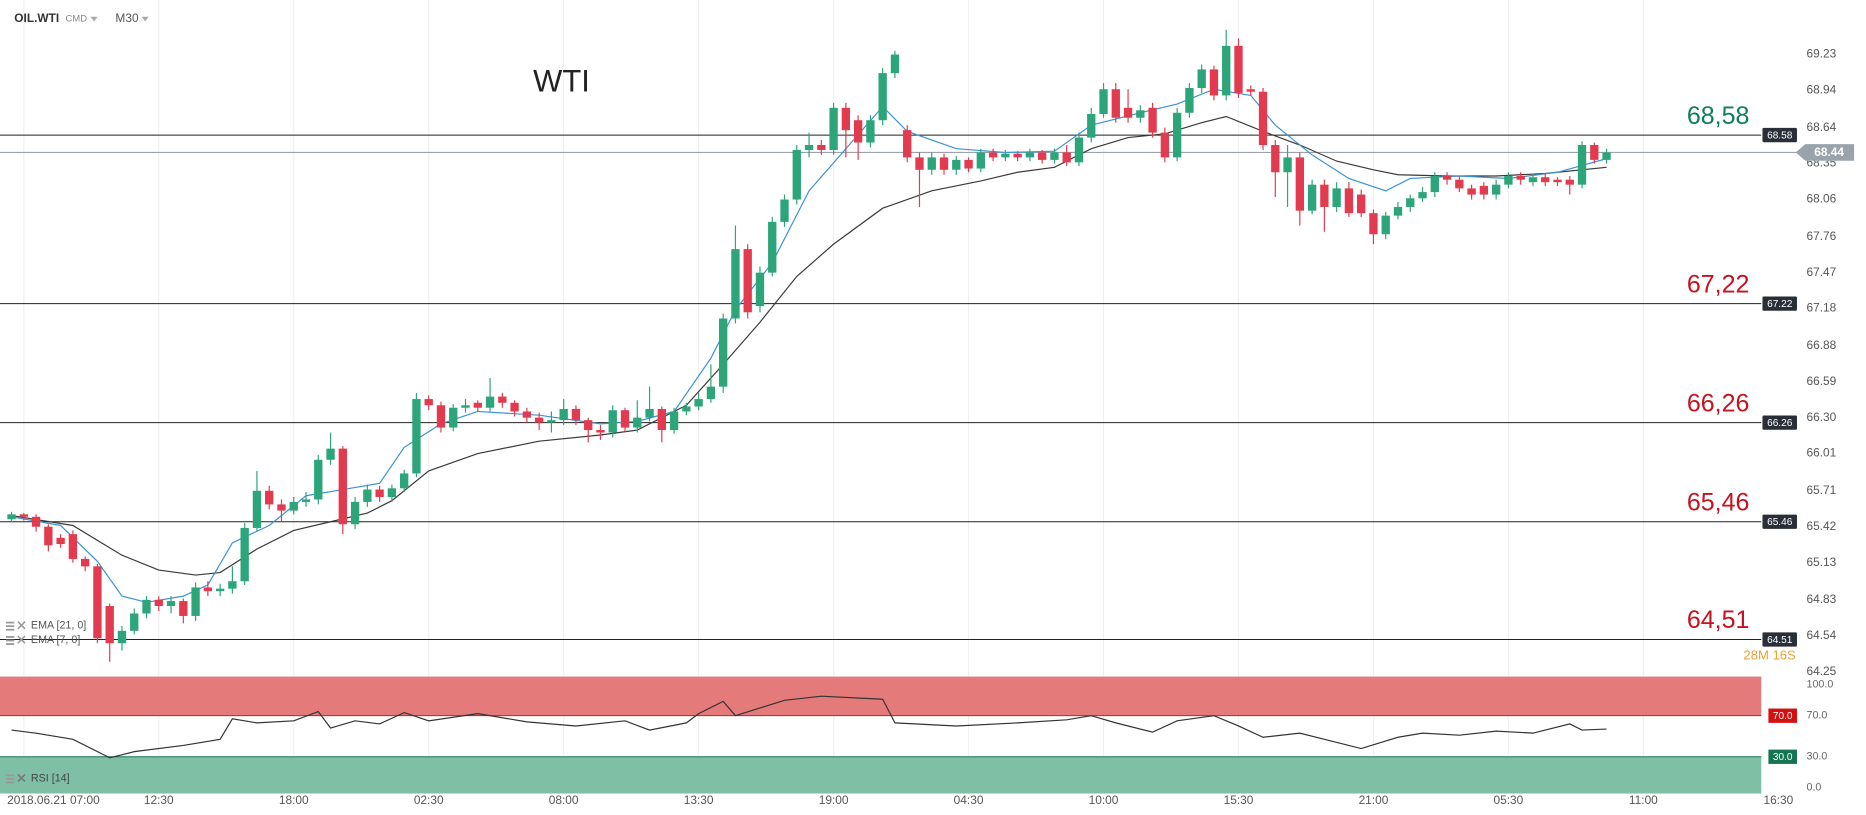  I want to click on level-label: 65,46, so click(1718, 502).